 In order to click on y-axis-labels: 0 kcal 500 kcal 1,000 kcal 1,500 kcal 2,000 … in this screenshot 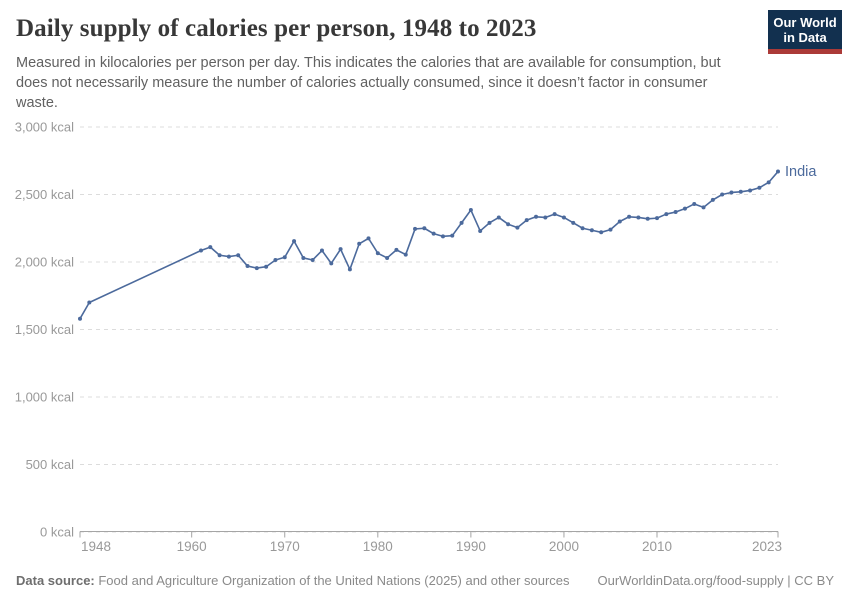, I will do `click(44, 330)`.